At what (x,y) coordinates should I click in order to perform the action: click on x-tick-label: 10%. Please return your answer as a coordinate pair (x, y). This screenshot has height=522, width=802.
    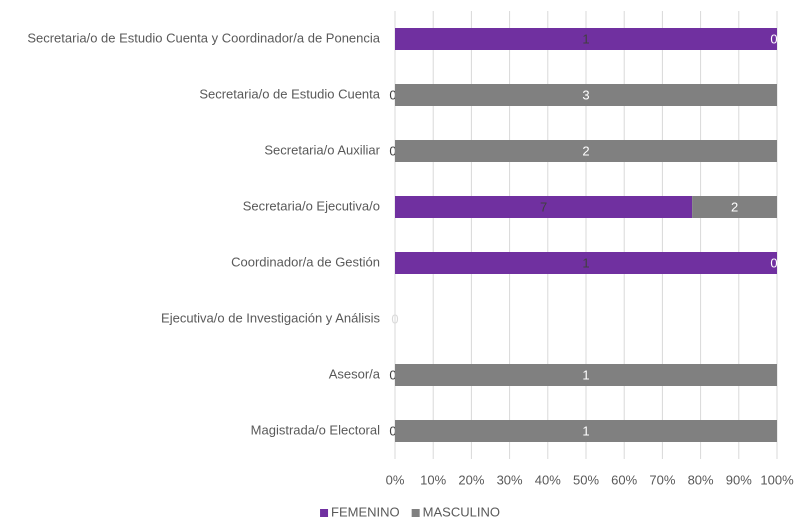
    Looking at the image, I should click on (433, 479).